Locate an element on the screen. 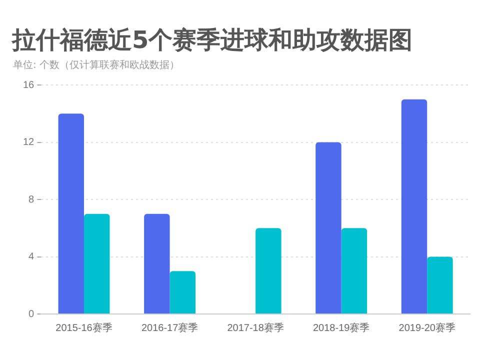 The image size is (500, 362). chart-subtitle: 单位: 个数（仅计算联赛和欧战数据） is located at coordinates (96, 65).